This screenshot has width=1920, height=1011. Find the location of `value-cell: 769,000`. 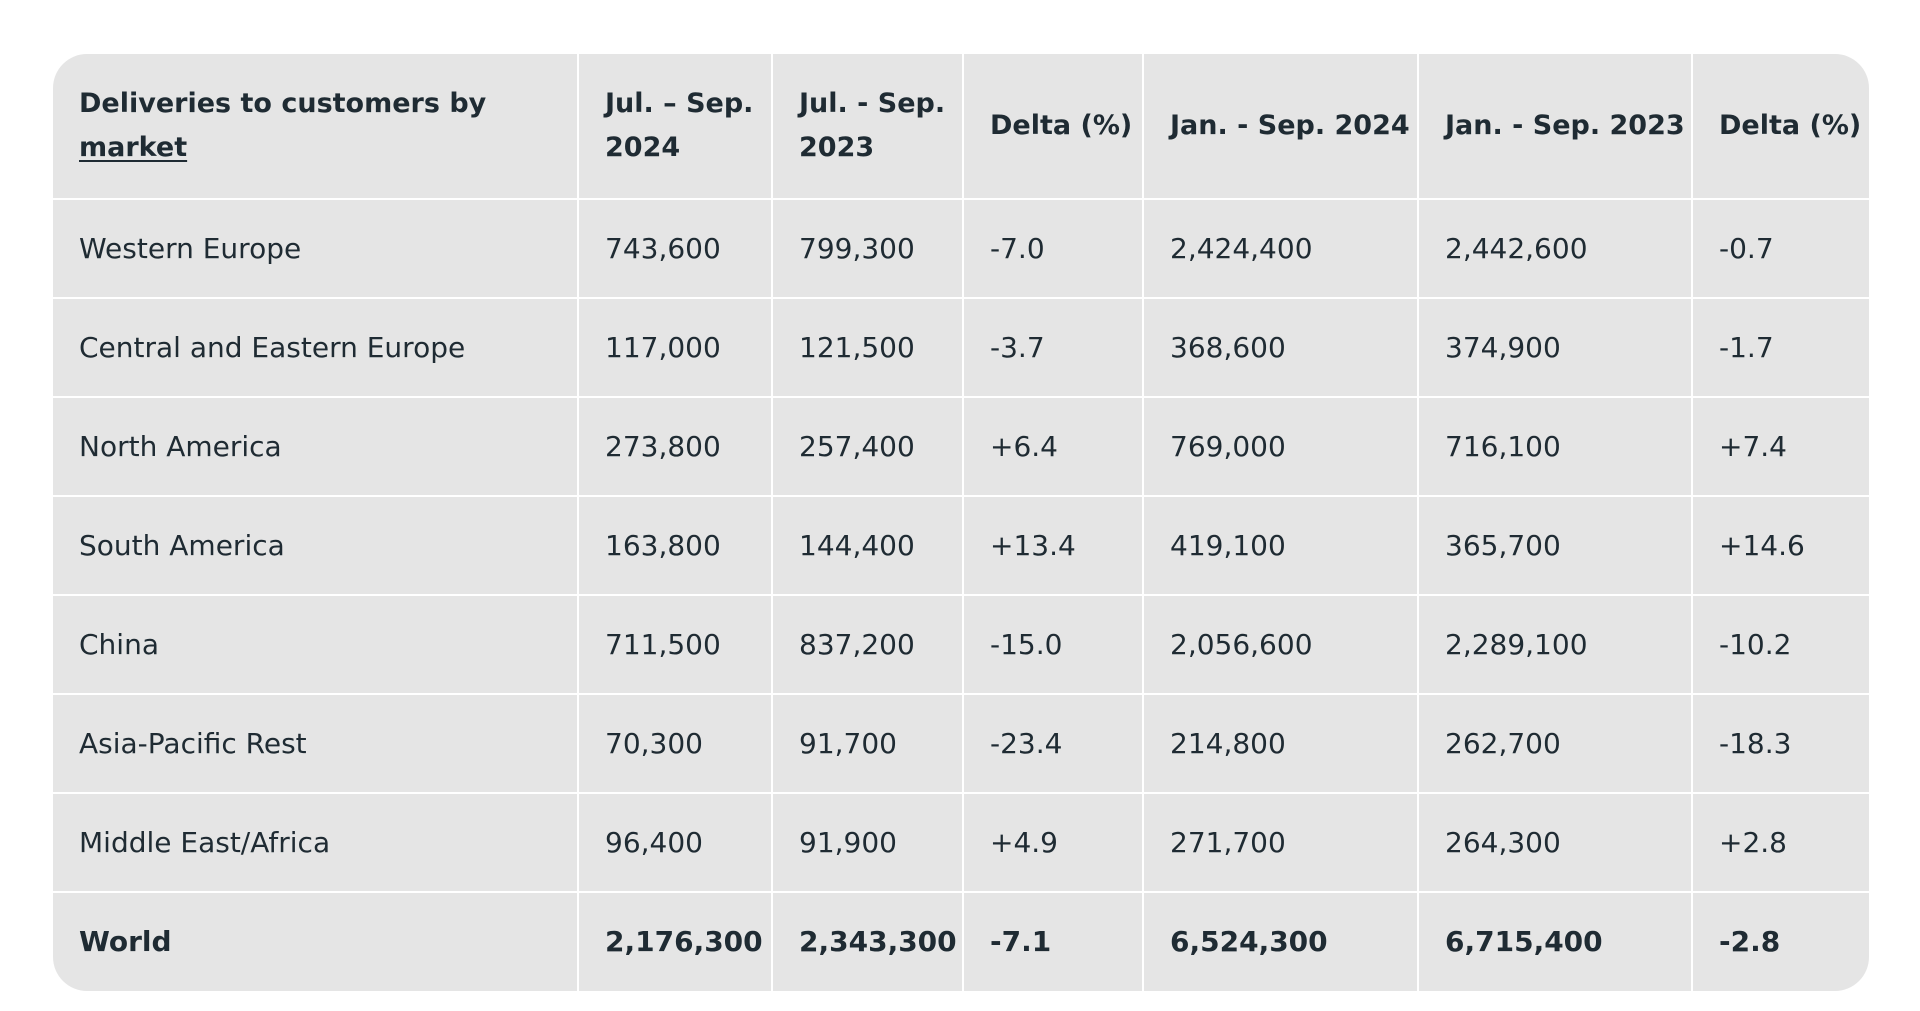

value-cell: 769,000 is located at coordinates (1280, 447).